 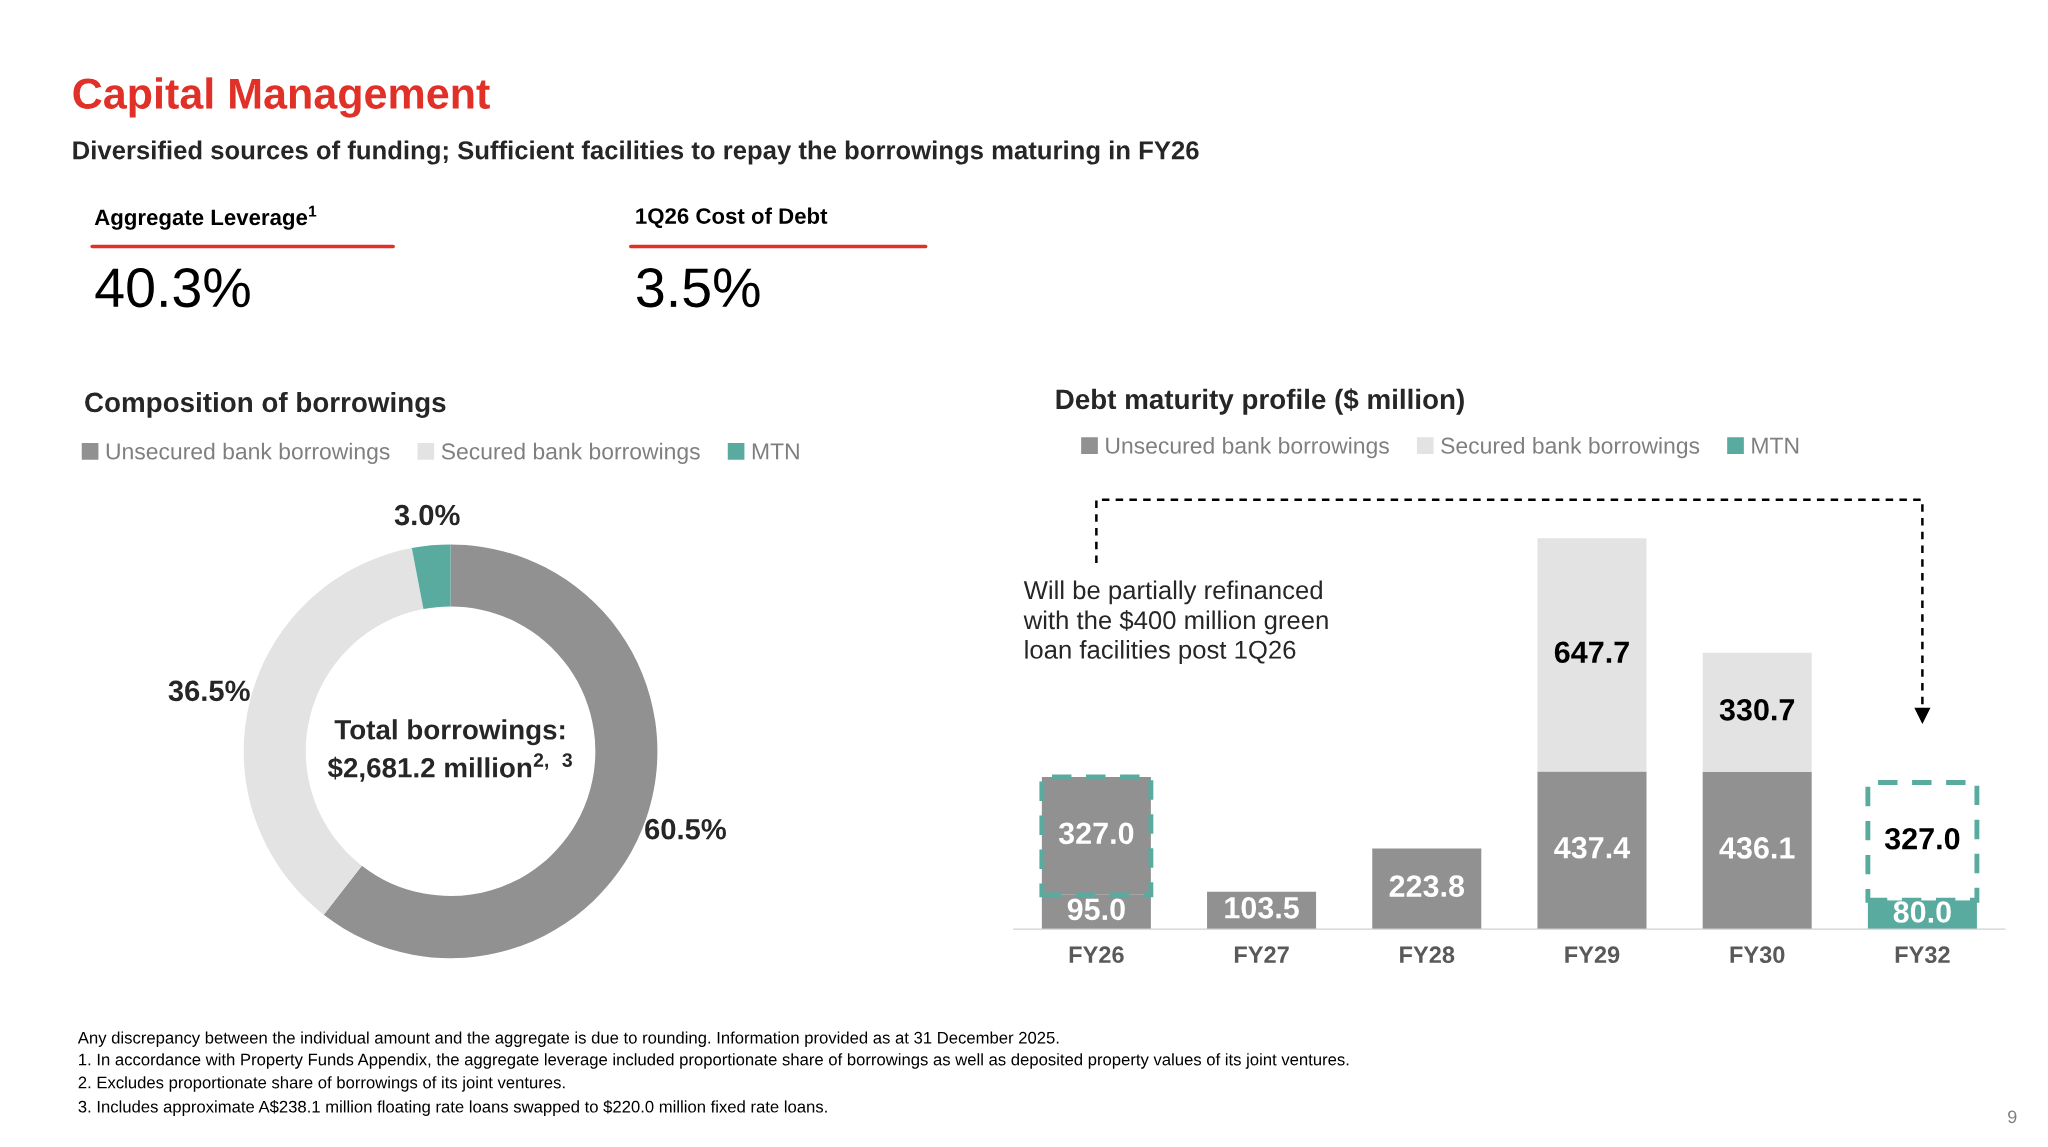 I want to click on text: 9, so click(x=2012, y=1117).